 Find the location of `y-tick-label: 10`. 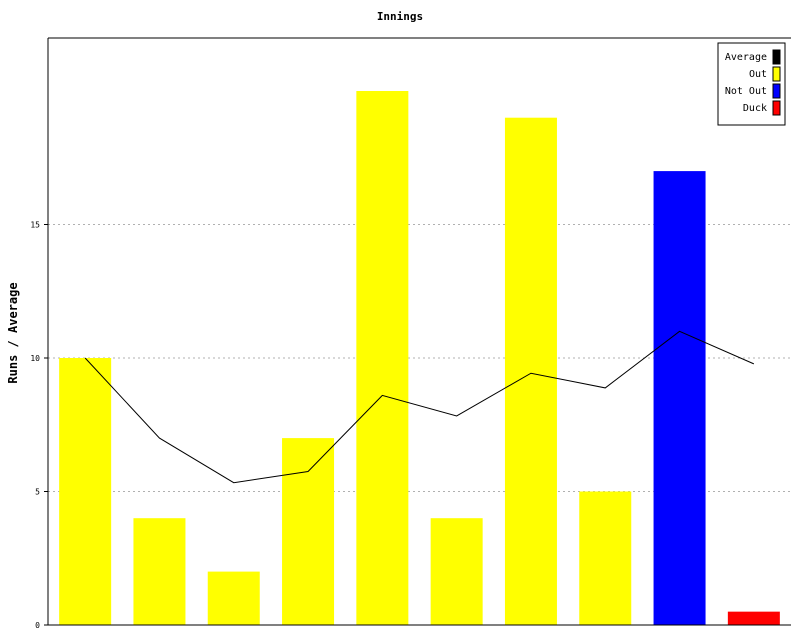

y-tick-label: 10 is located at coordinates (35, 358).